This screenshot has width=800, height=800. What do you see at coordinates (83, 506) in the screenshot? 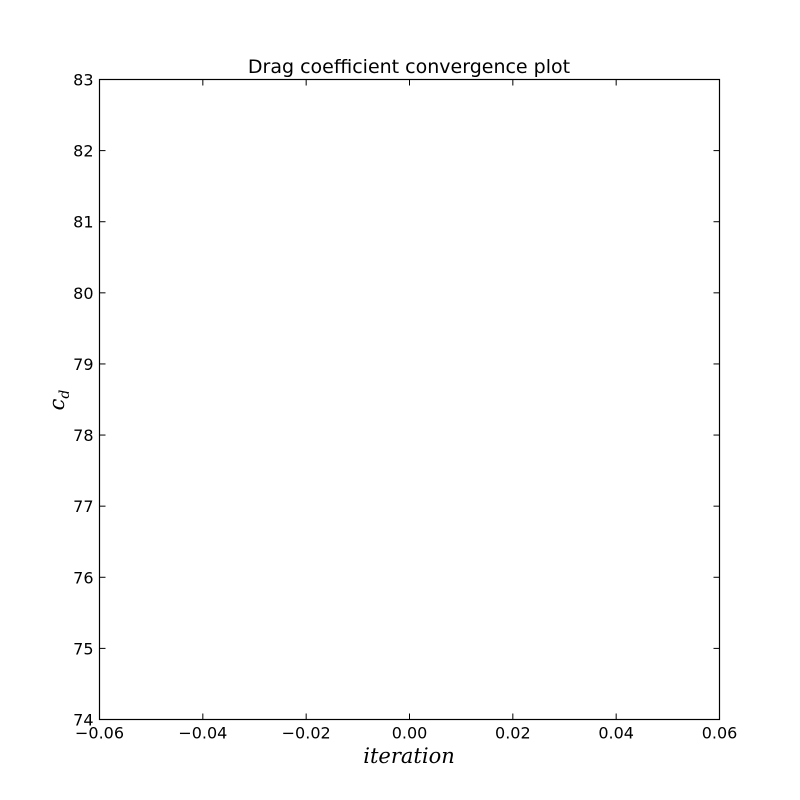
I see `y-tick-label: 77` at bounding box center [83, 506].